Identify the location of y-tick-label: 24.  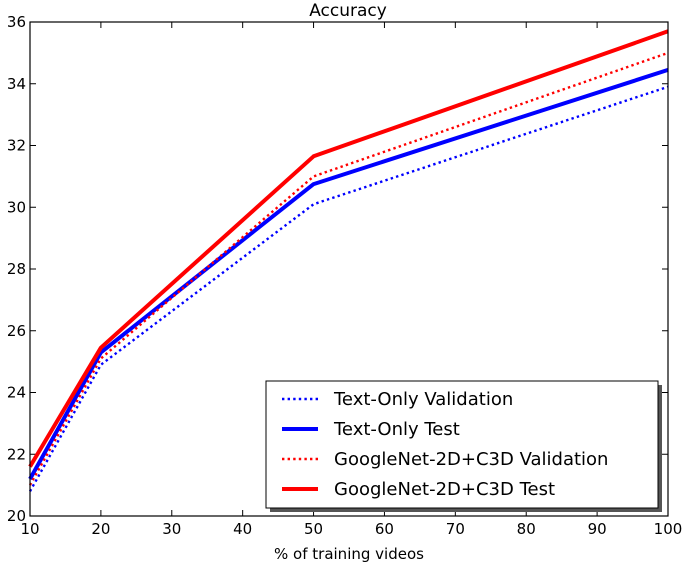
(16, 393).